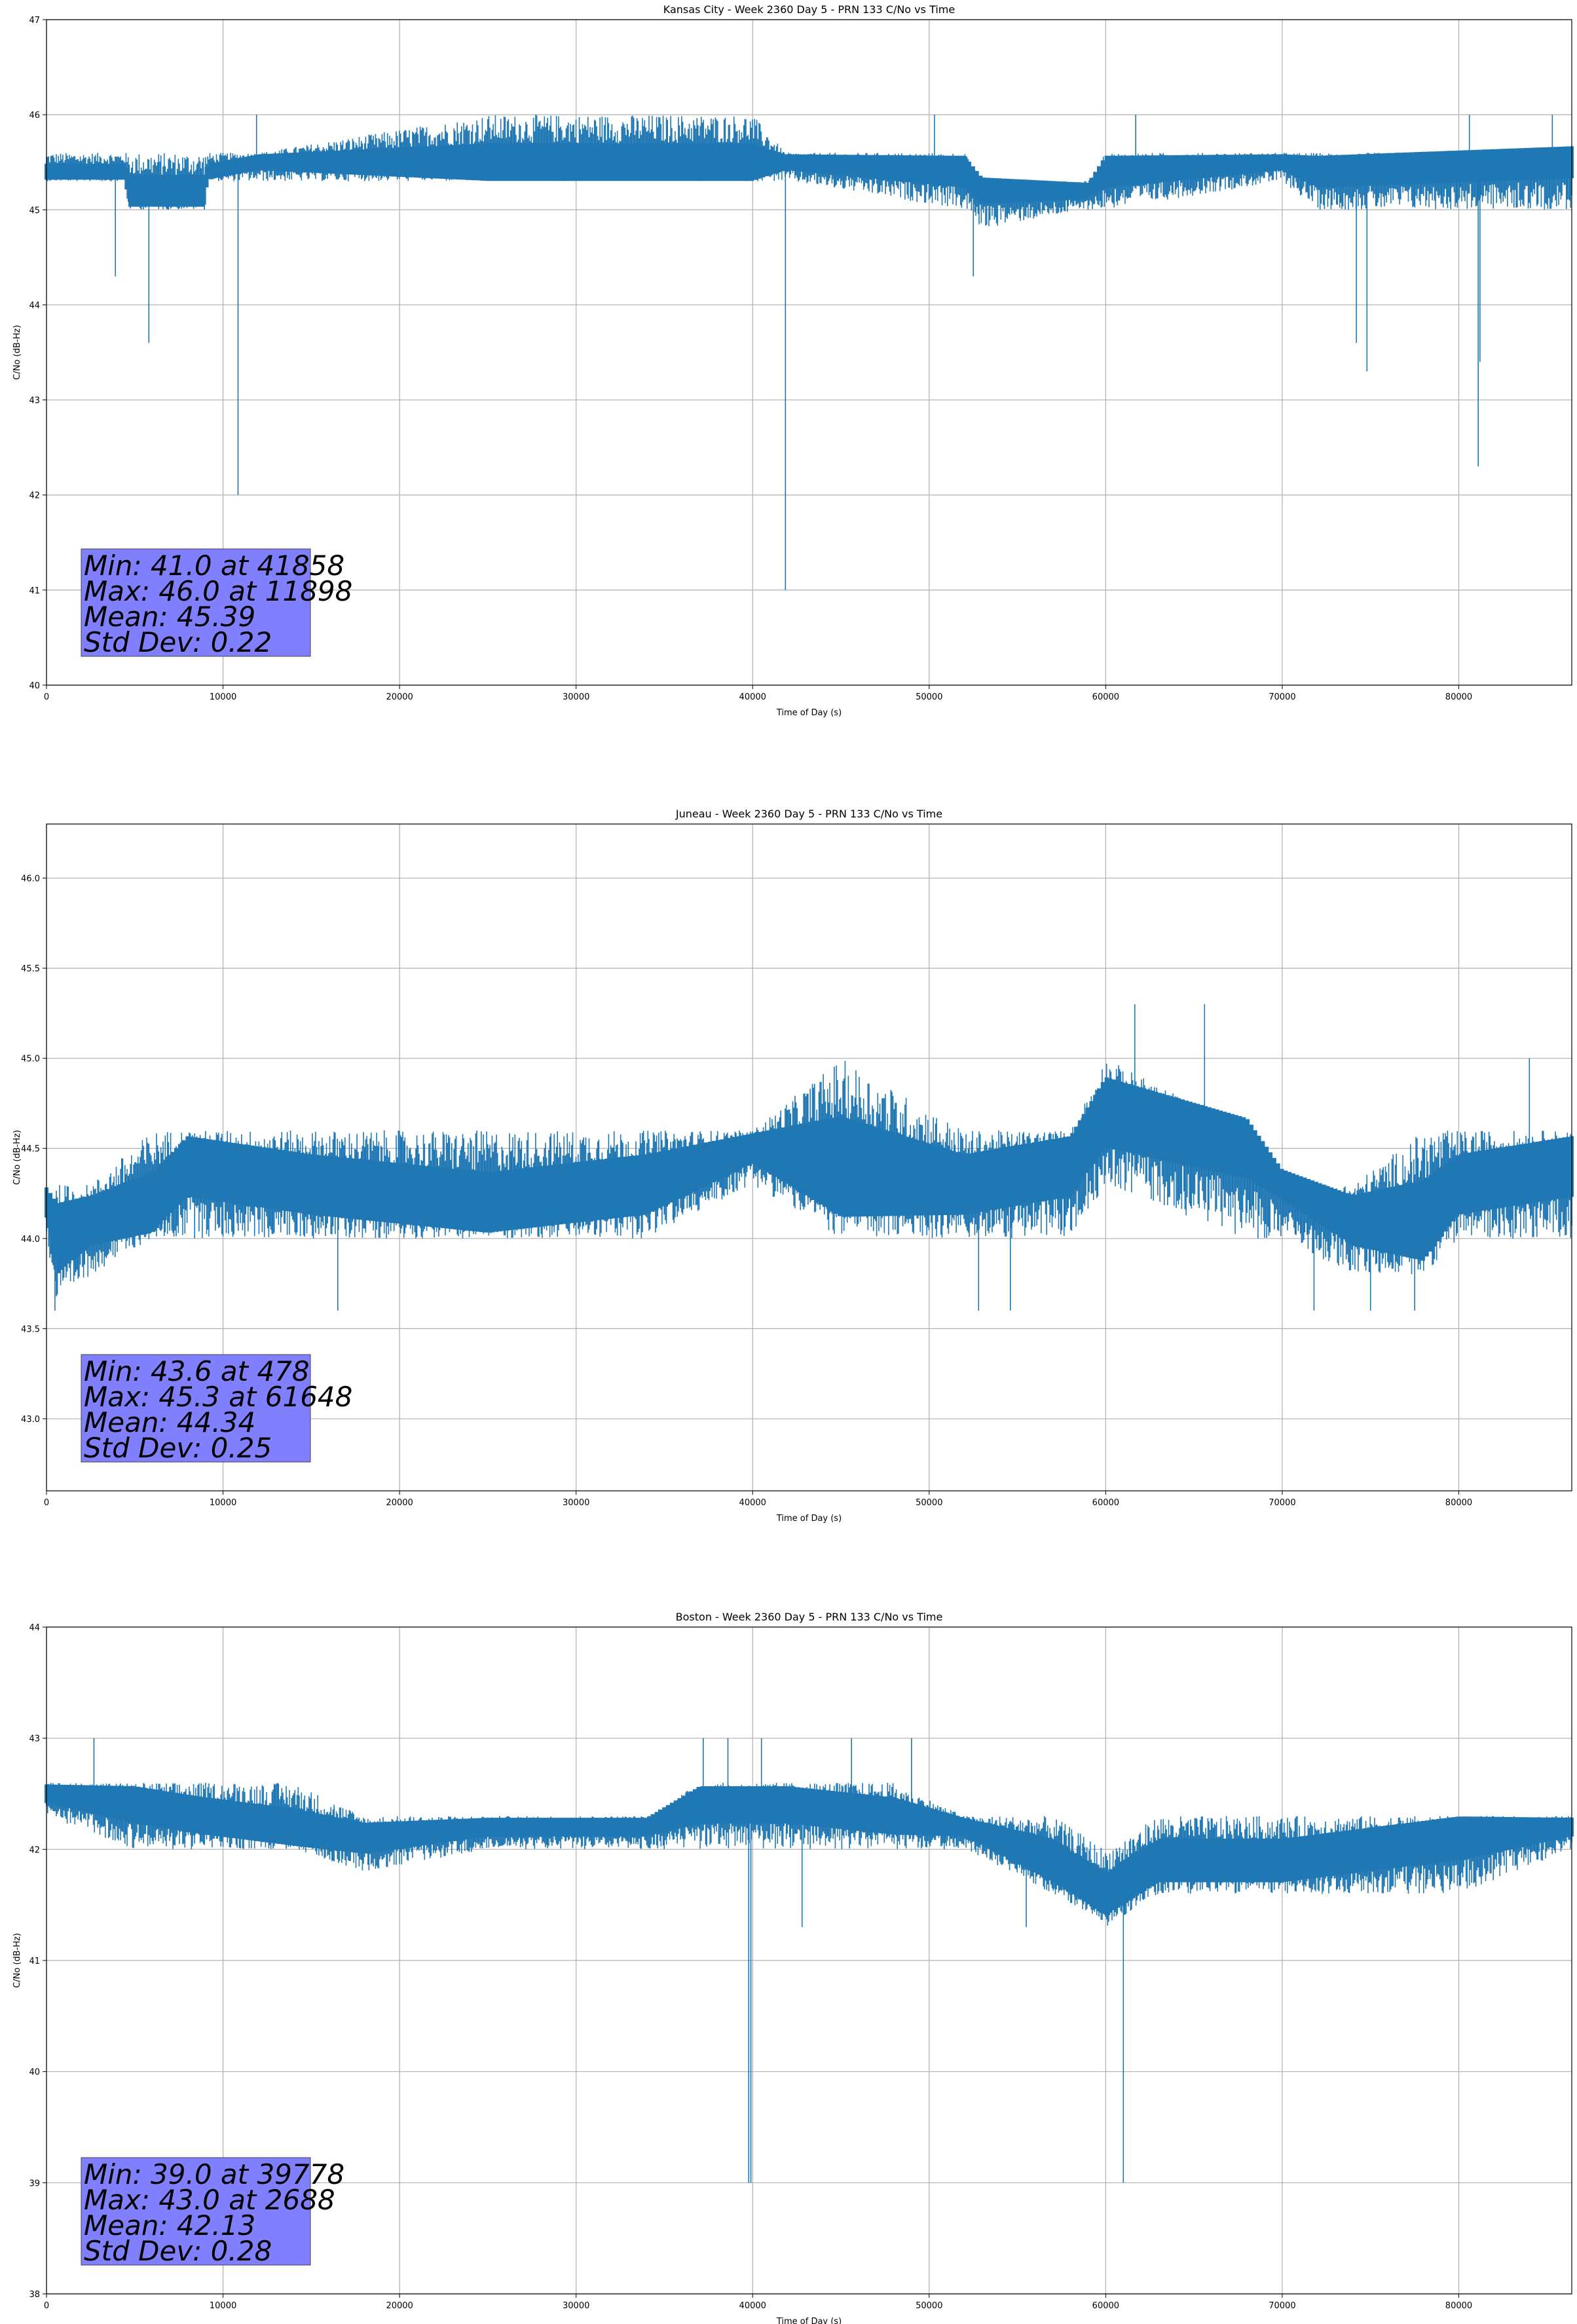 Image resolution: width=1577 pixels, height=2324 pixels. Describe the element at coordinates (30, 879) in the screenshot. I see `y-tick-label: 46.0` at that location.